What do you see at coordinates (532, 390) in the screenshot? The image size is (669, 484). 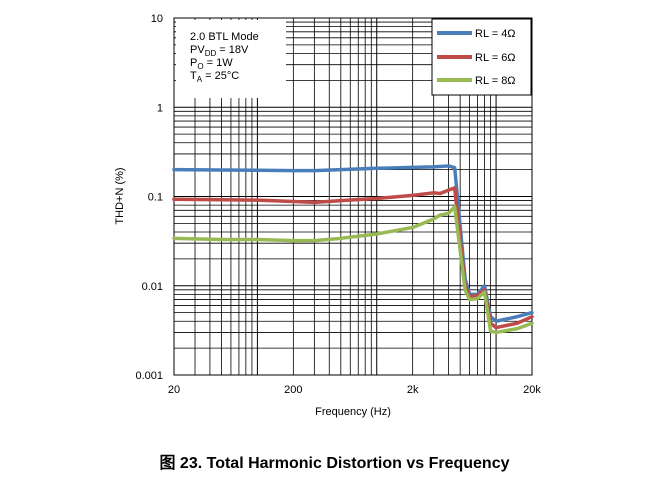 I see `x-tick-label: 20k` at bounding box center [532, 390].